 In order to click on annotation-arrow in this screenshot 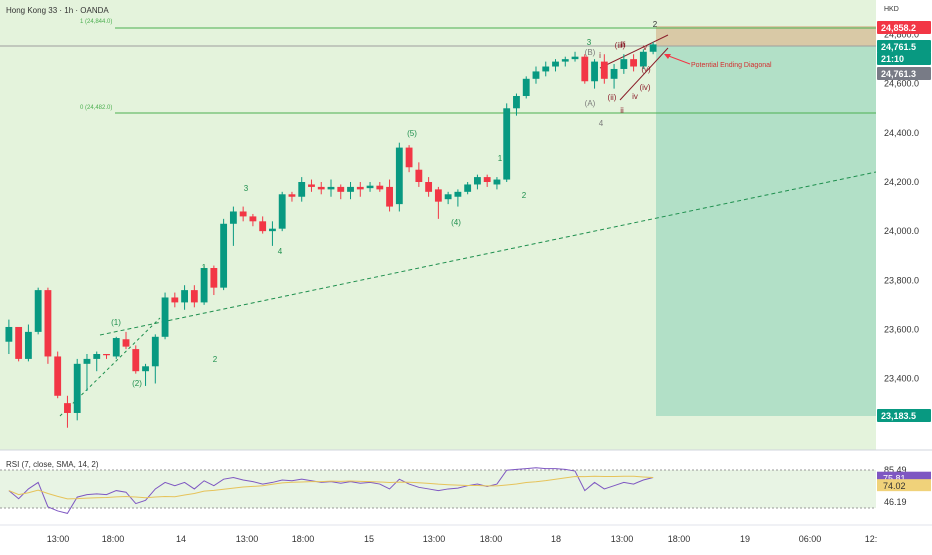, I will do `click(678, 59)`.